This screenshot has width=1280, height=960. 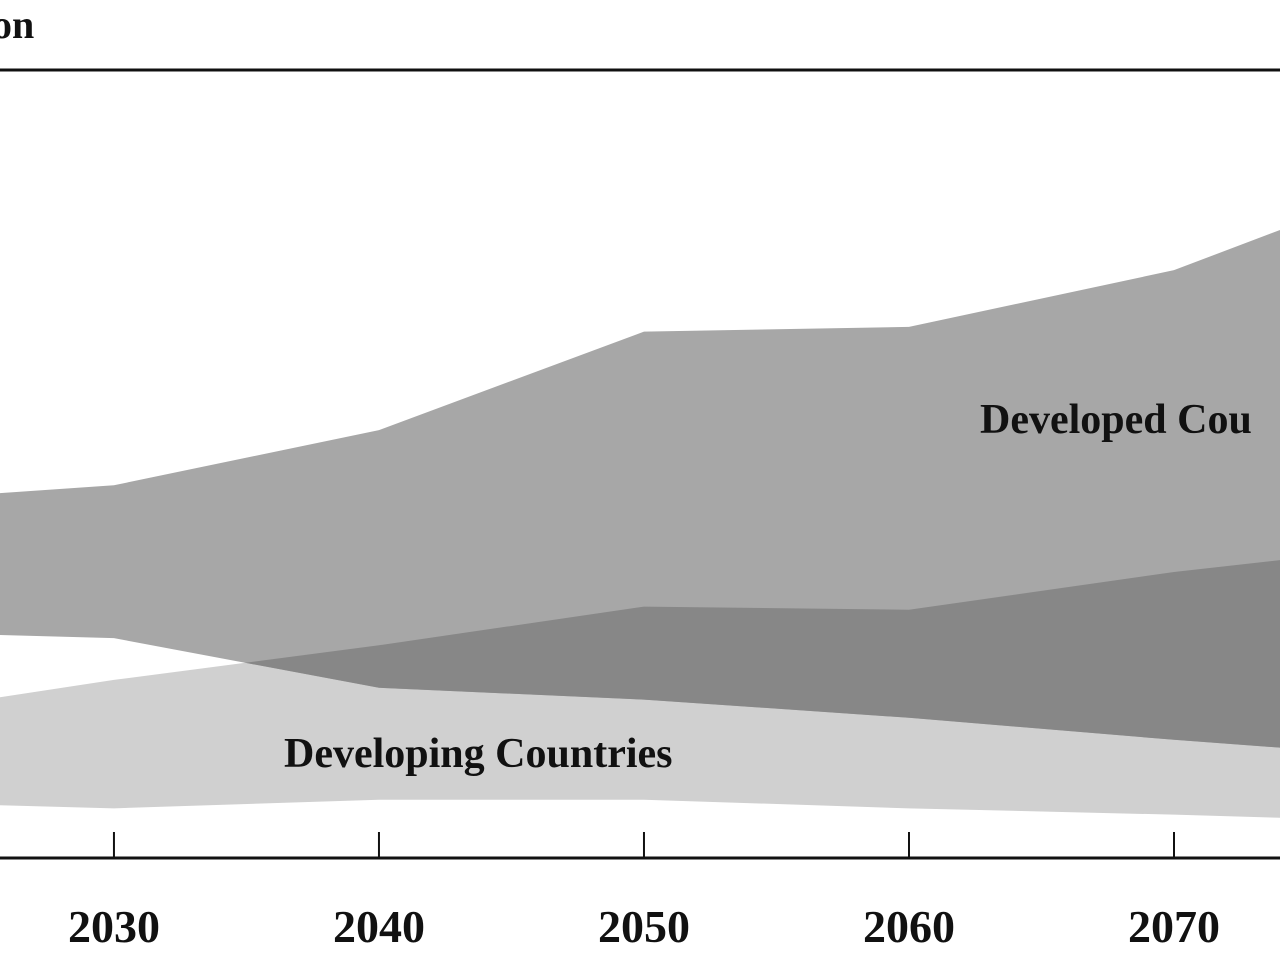 What do you see at coordinates (478, 754) in the screenshot?
I see `series-label: Developing Countries` at bounding box center [478, 754].